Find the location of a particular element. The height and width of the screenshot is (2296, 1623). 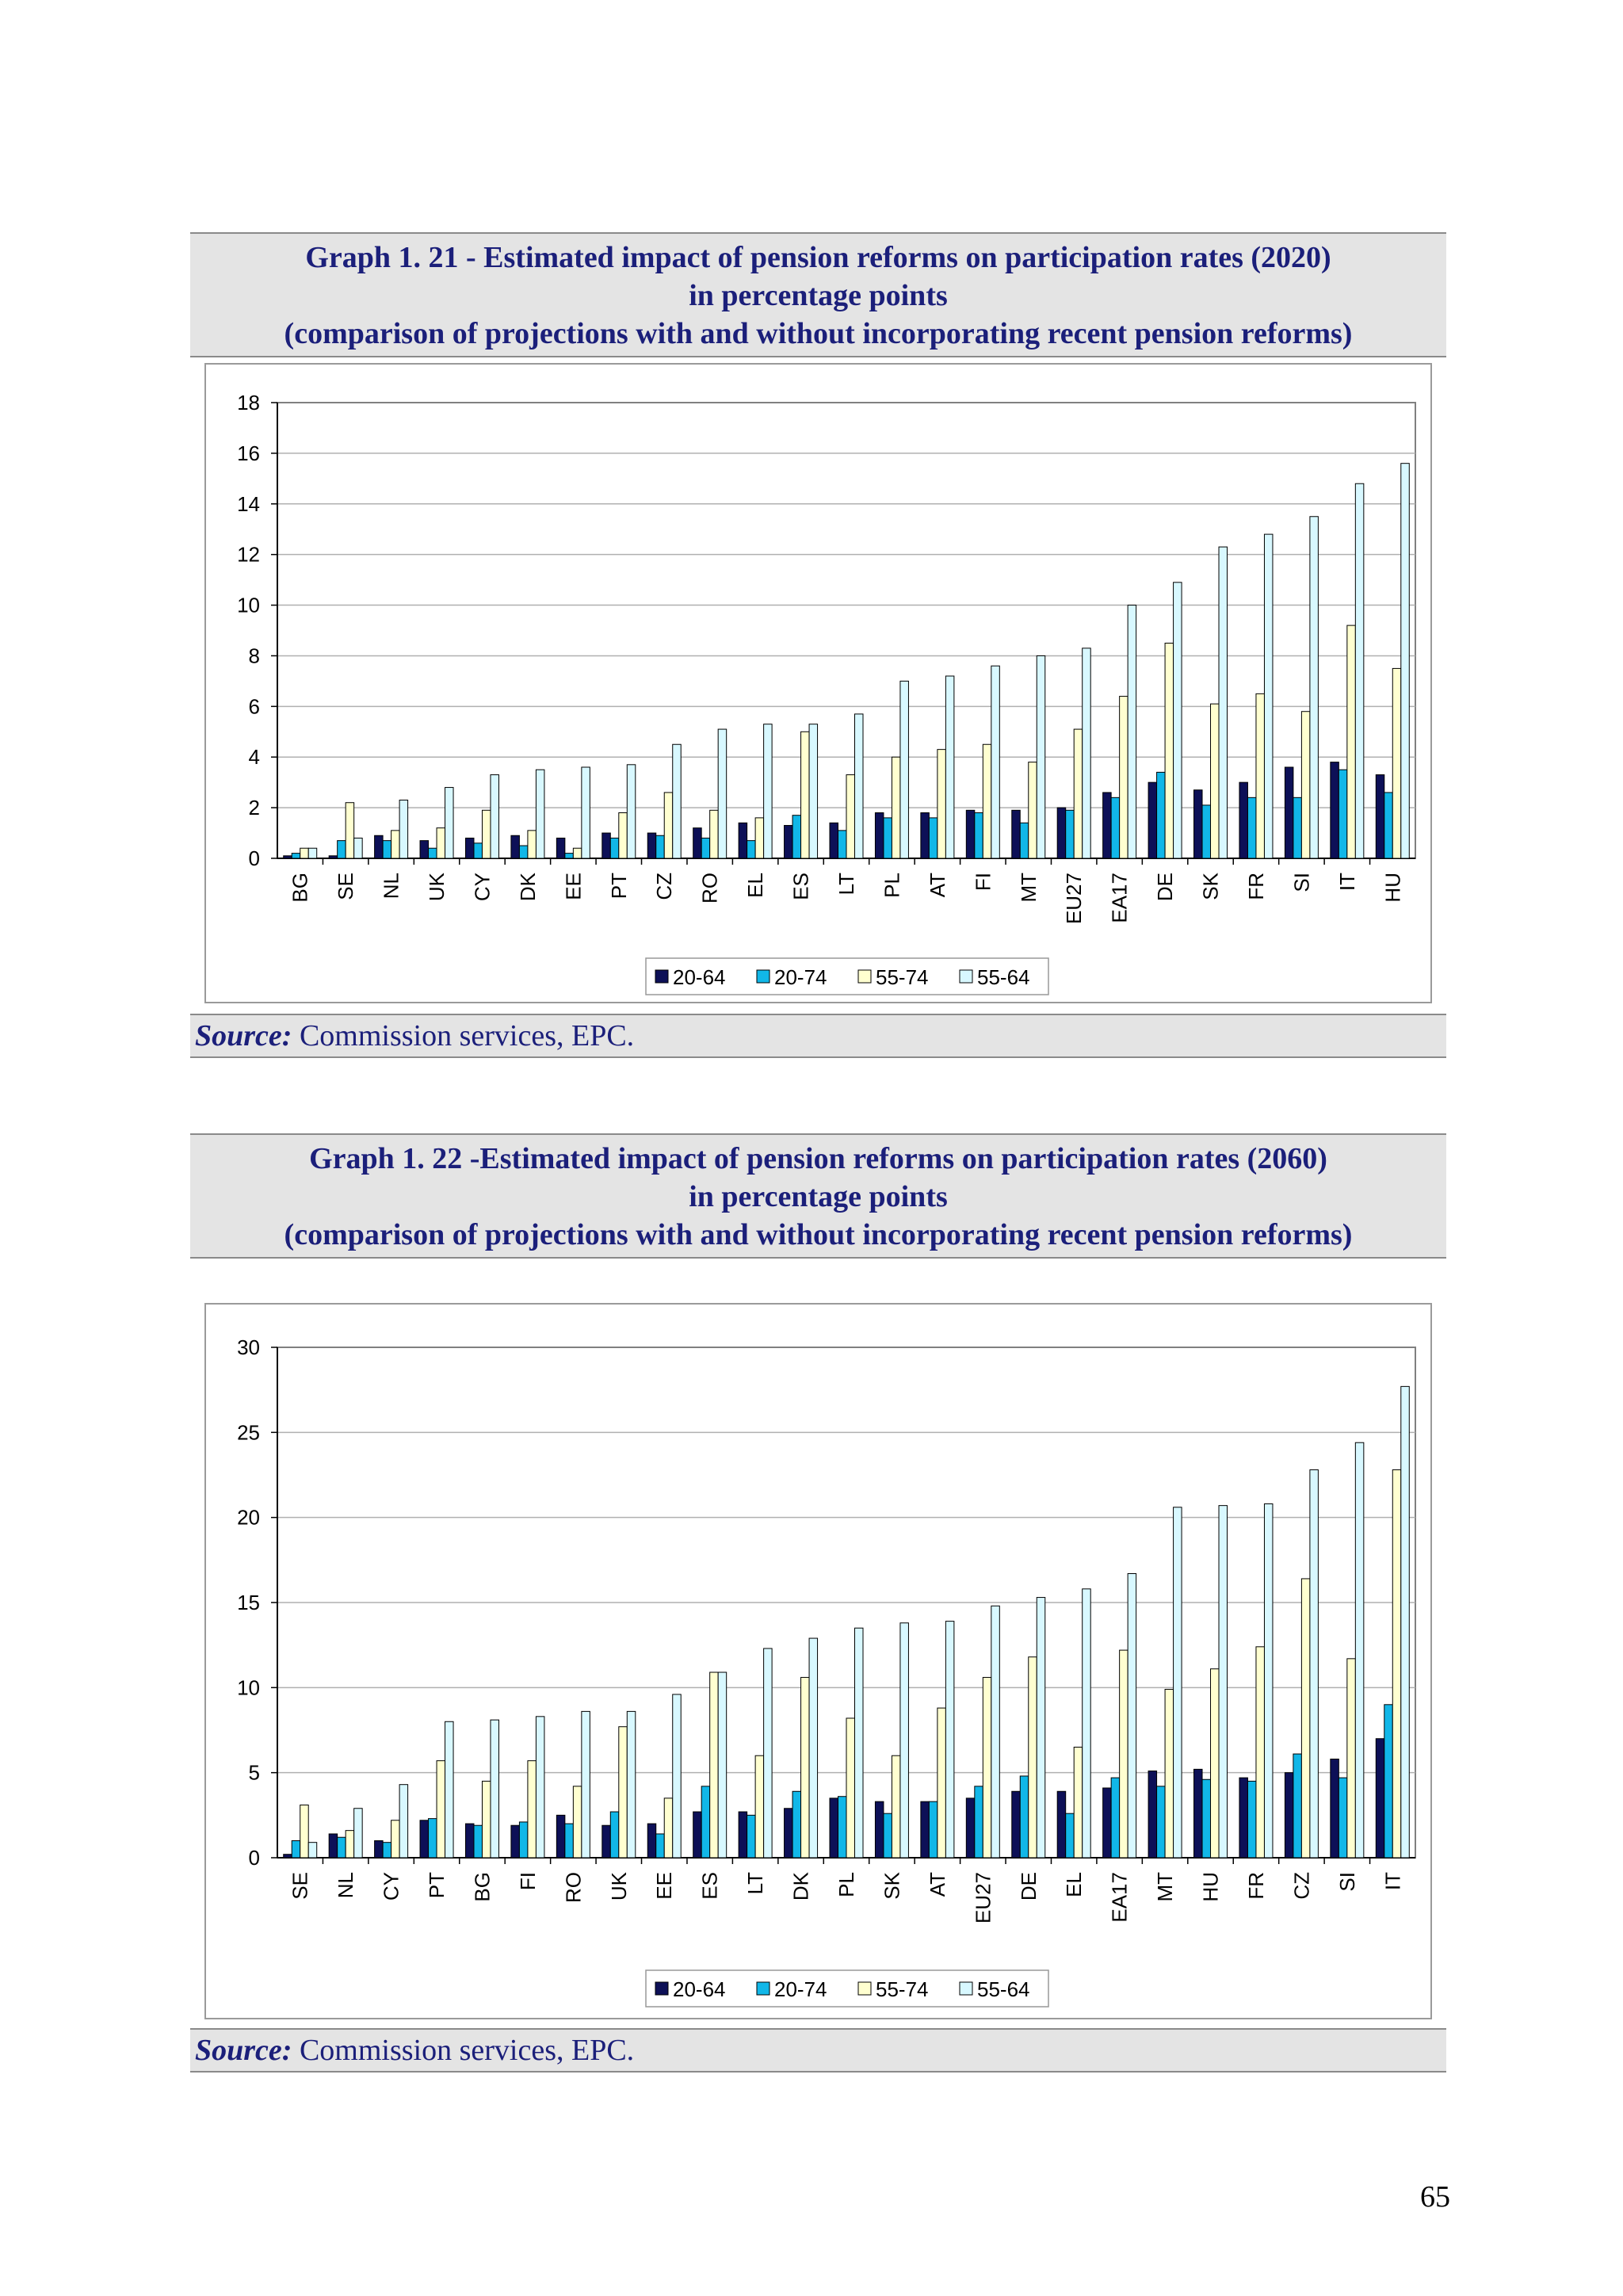

graph2-title-line2: in percentage points is located at coordinates (818, 1196).